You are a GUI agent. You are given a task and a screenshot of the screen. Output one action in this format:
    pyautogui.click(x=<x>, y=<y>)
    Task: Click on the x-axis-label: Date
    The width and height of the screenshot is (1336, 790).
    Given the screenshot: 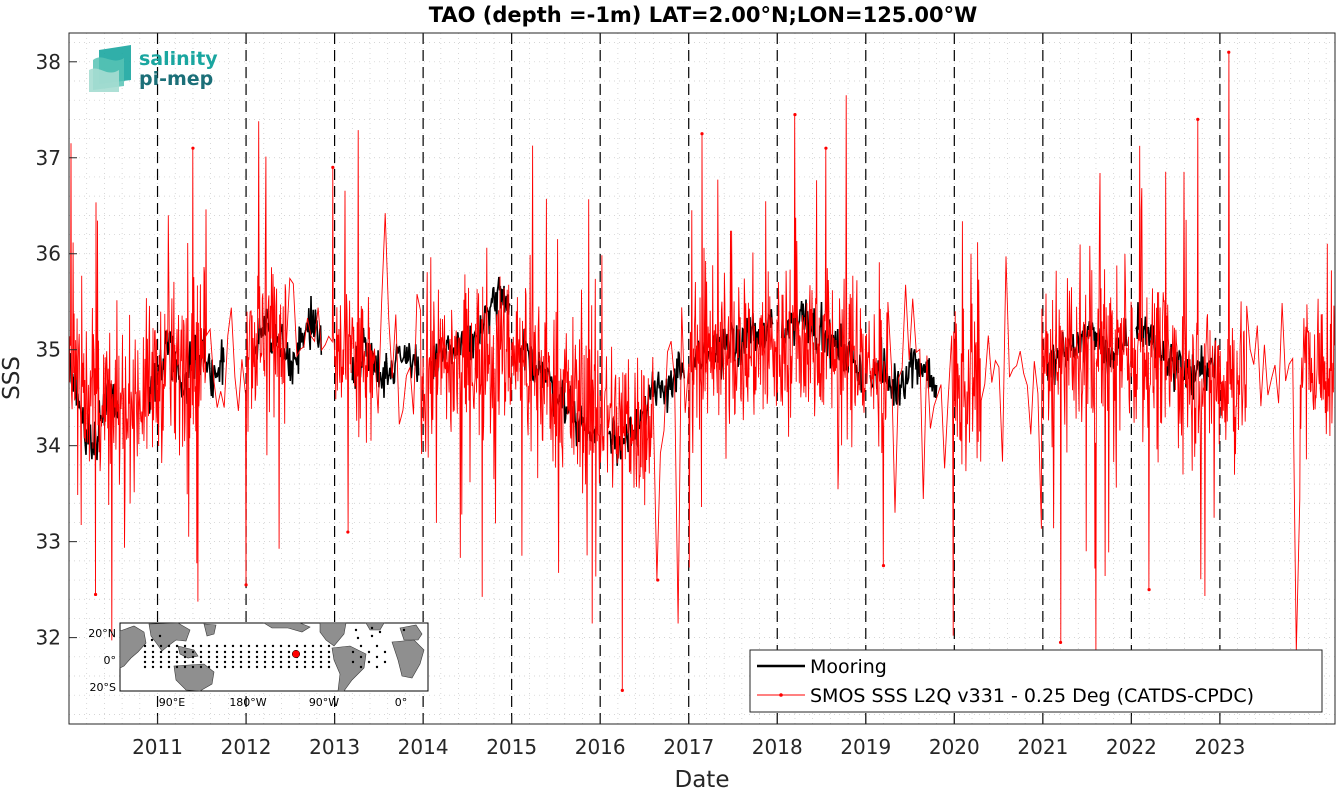 What is the action you would take?
    pyautogui.click(x=702, y=778)
    